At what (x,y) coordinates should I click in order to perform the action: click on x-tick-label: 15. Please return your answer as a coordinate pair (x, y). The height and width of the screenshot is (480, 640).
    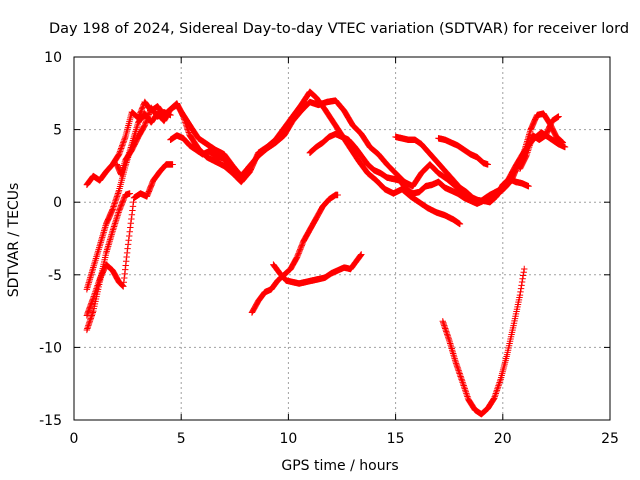
    Looking at the image, I should click on (396, 439).